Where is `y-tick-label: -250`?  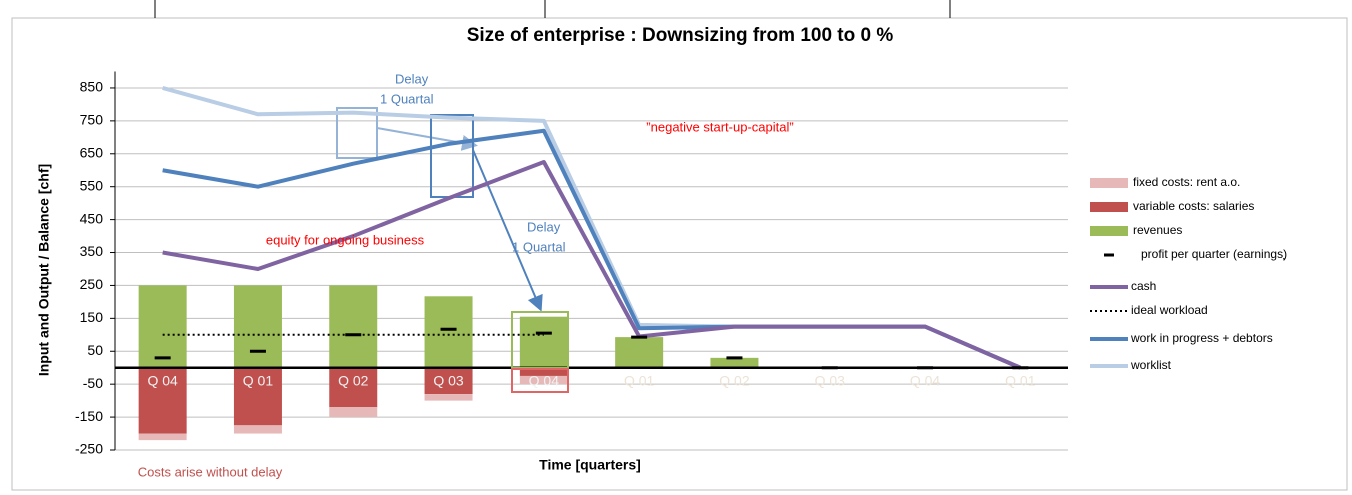 y-tick-label: -250 is located at coordinates (89, 449).